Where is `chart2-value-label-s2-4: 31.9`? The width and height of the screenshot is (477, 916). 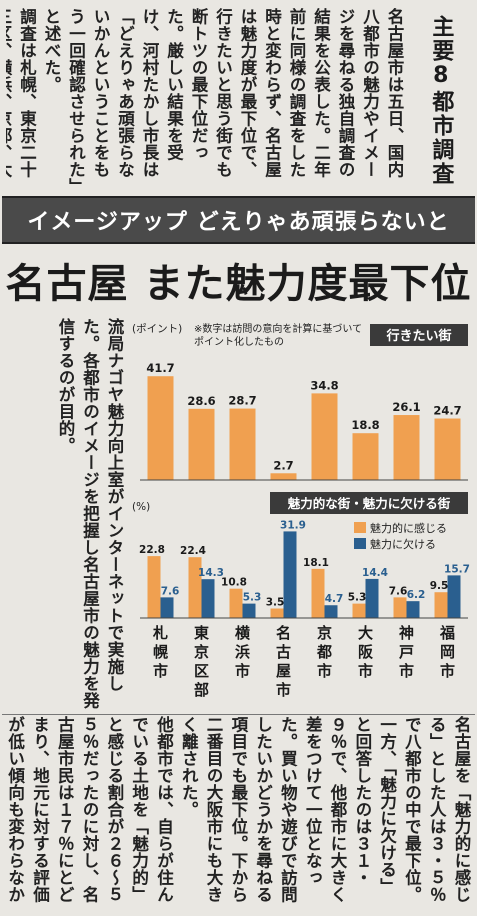 chart2-value-label-s2-4: 31.9 is located at coordinates (293, 525).